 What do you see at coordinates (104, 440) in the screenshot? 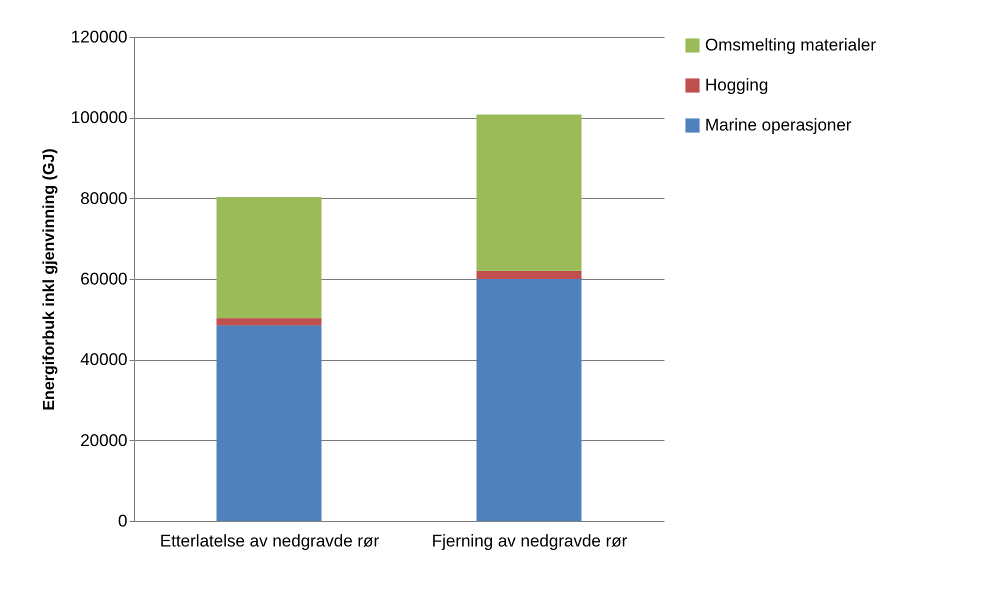
I see `y-tick-label: 20000` at bounding box center [104, 440].